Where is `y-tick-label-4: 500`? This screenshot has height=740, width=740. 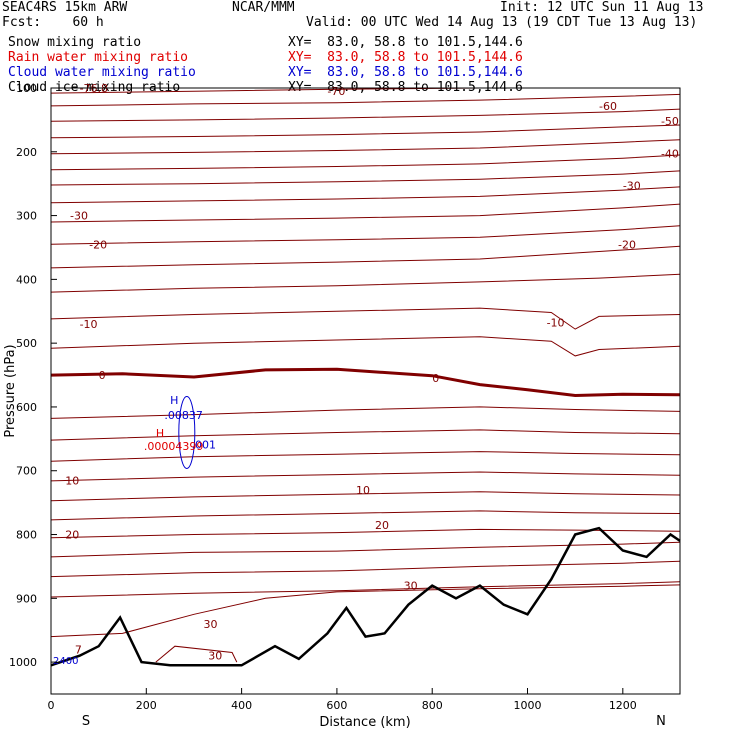
y-tick-label-4: 500 is located at coordinates (26, 343).